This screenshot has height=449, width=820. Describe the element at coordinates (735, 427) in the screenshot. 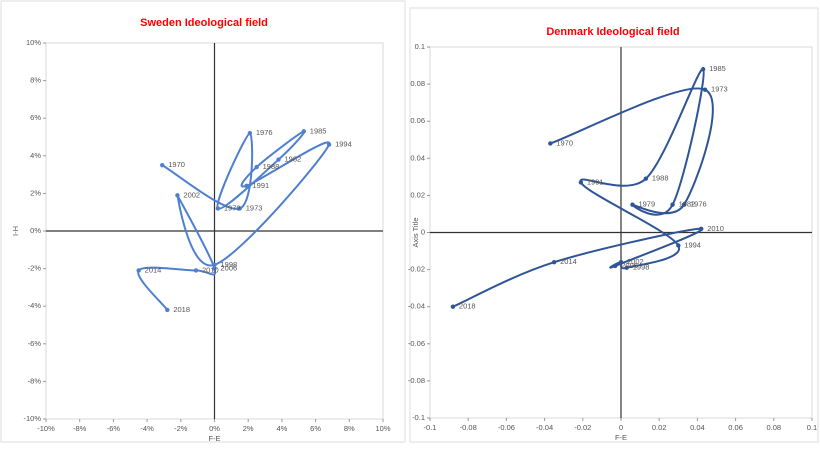

I see `x-tick-label: 0.06` at that location.